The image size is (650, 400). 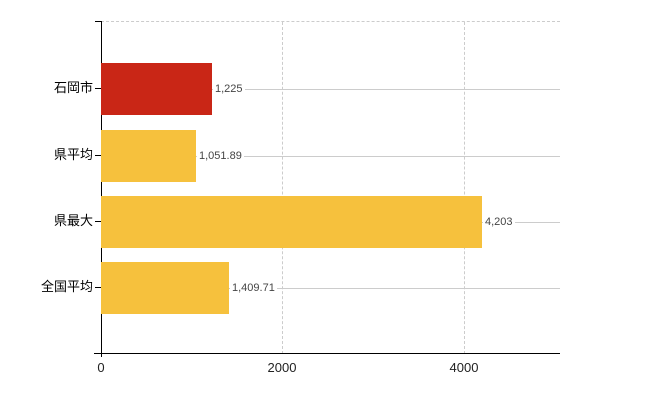 I want to click on category-label: 全国平均, so click(x=66, y=286).